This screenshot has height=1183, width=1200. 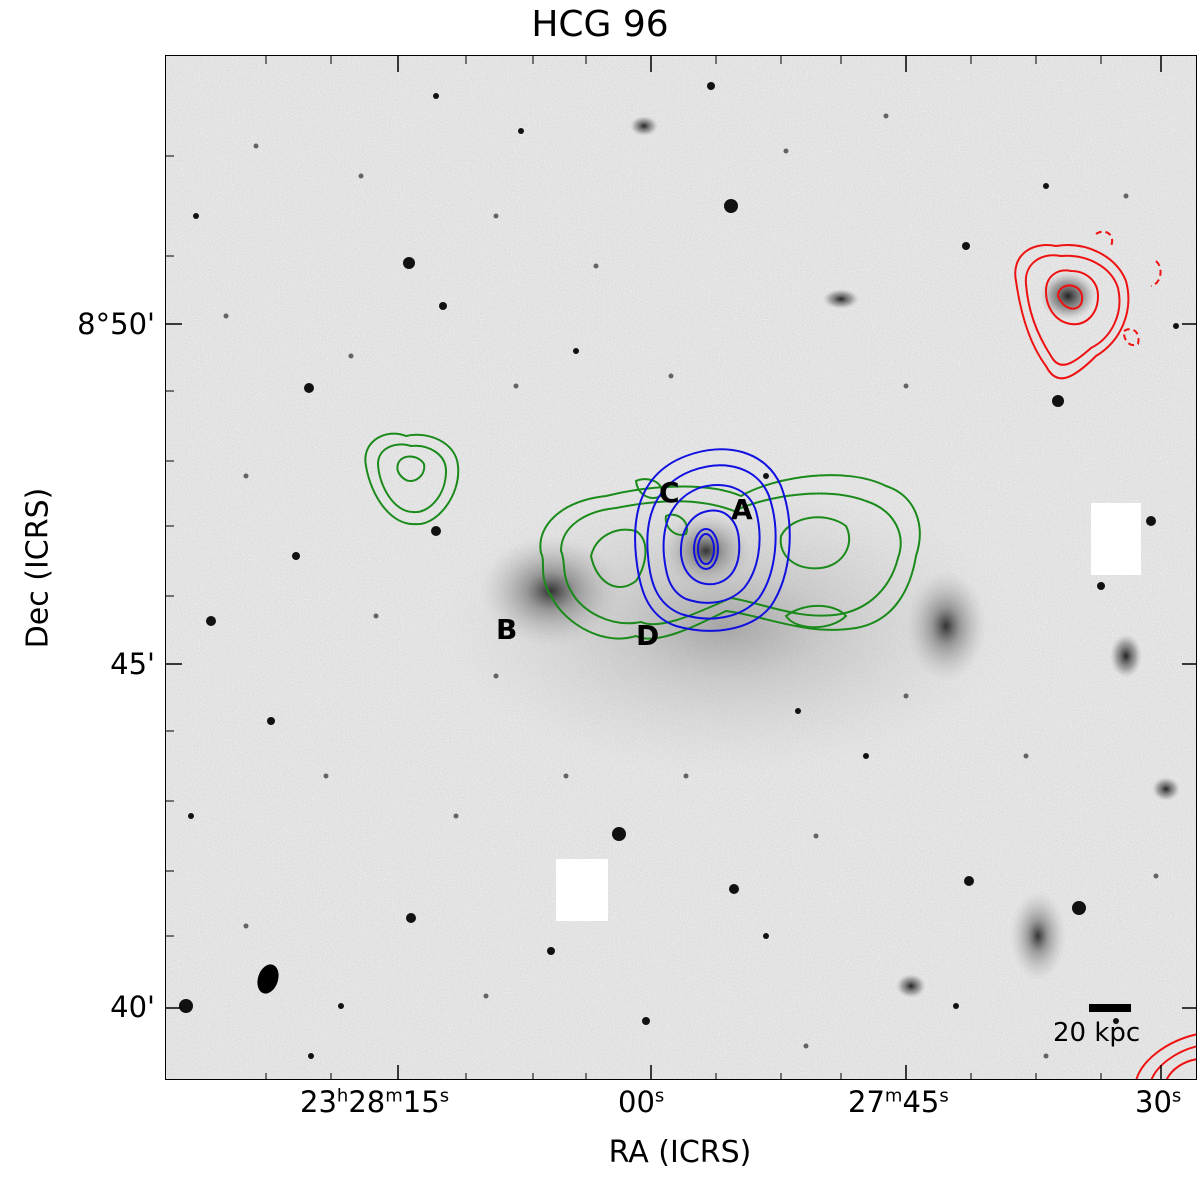 I want to click on dec-tick-label-2: 45', so click(x=132, y=664).